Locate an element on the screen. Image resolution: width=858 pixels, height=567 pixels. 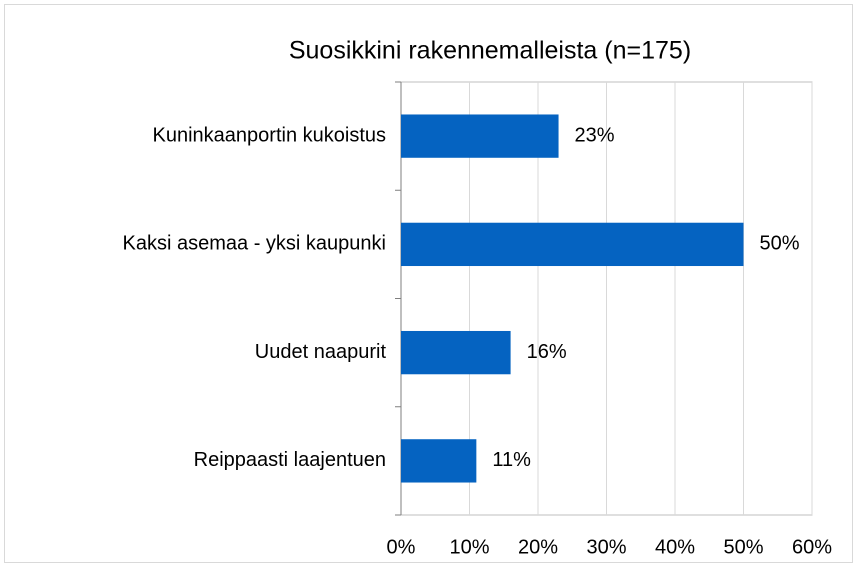
y-tick-label: Kuninkaanportin kukoistus is located at coordinates (269, 135).